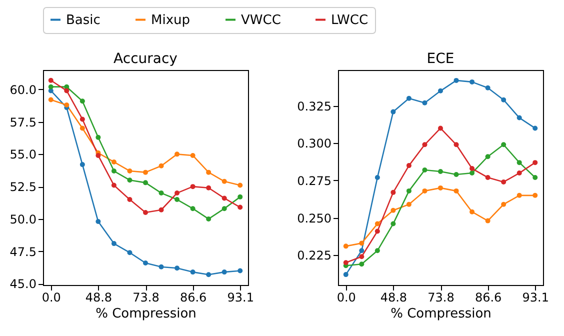 Image resolution: width=564 pixels, height=336 pixels. I want to click on y-tick-label: 0.300, so click(314, 143).